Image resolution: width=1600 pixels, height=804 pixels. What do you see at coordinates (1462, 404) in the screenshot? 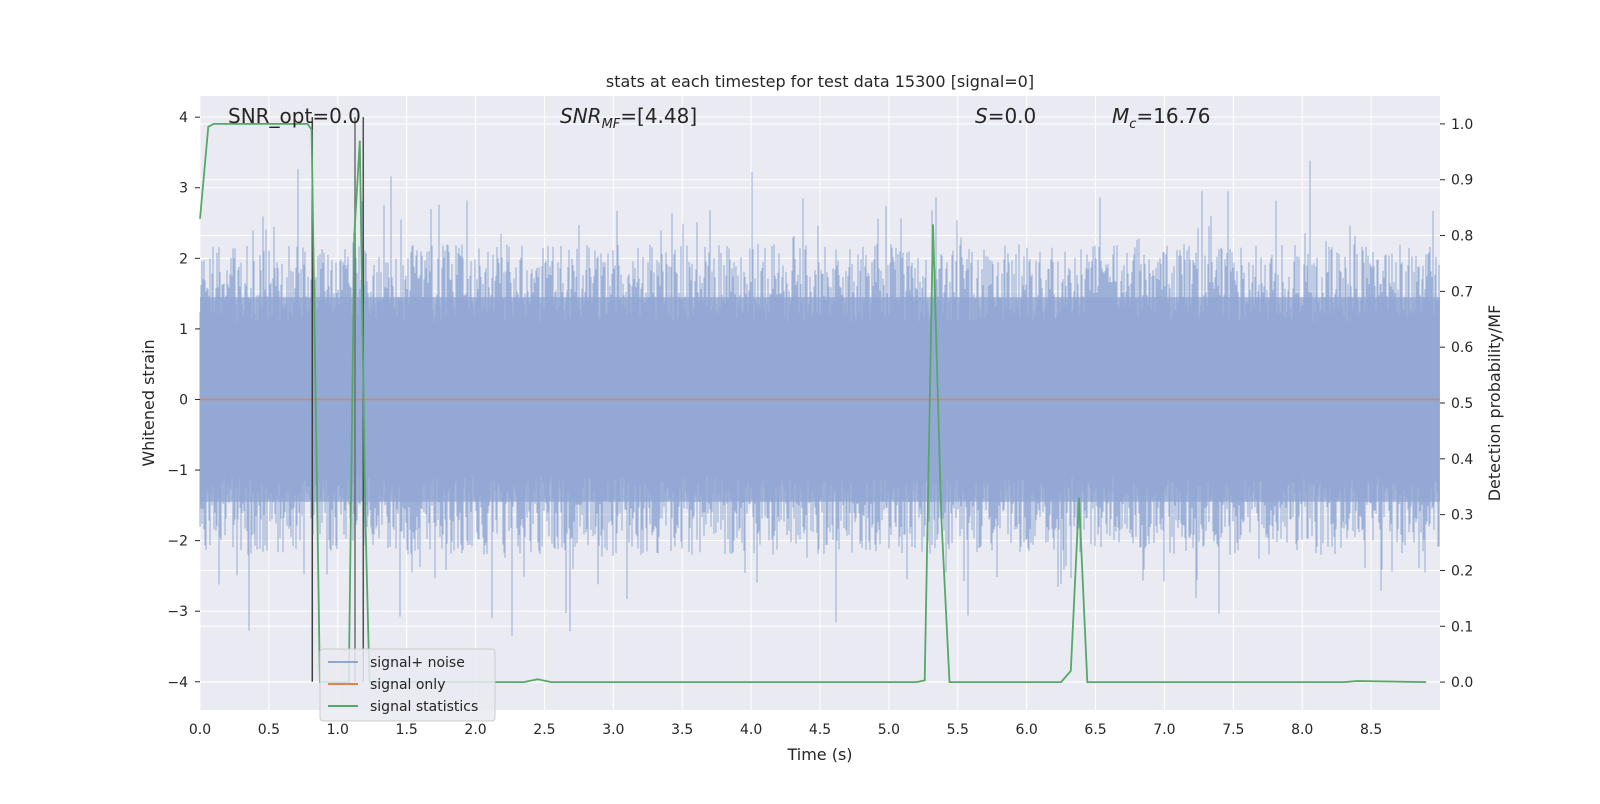
I see `y-right-tick-label: 0.5` at bounding box center [1462, 404].